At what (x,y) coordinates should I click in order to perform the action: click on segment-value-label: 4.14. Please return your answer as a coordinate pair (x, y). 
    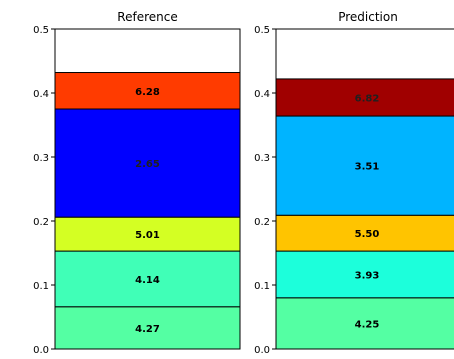
    Looking at the image, I should click on (147, 280).